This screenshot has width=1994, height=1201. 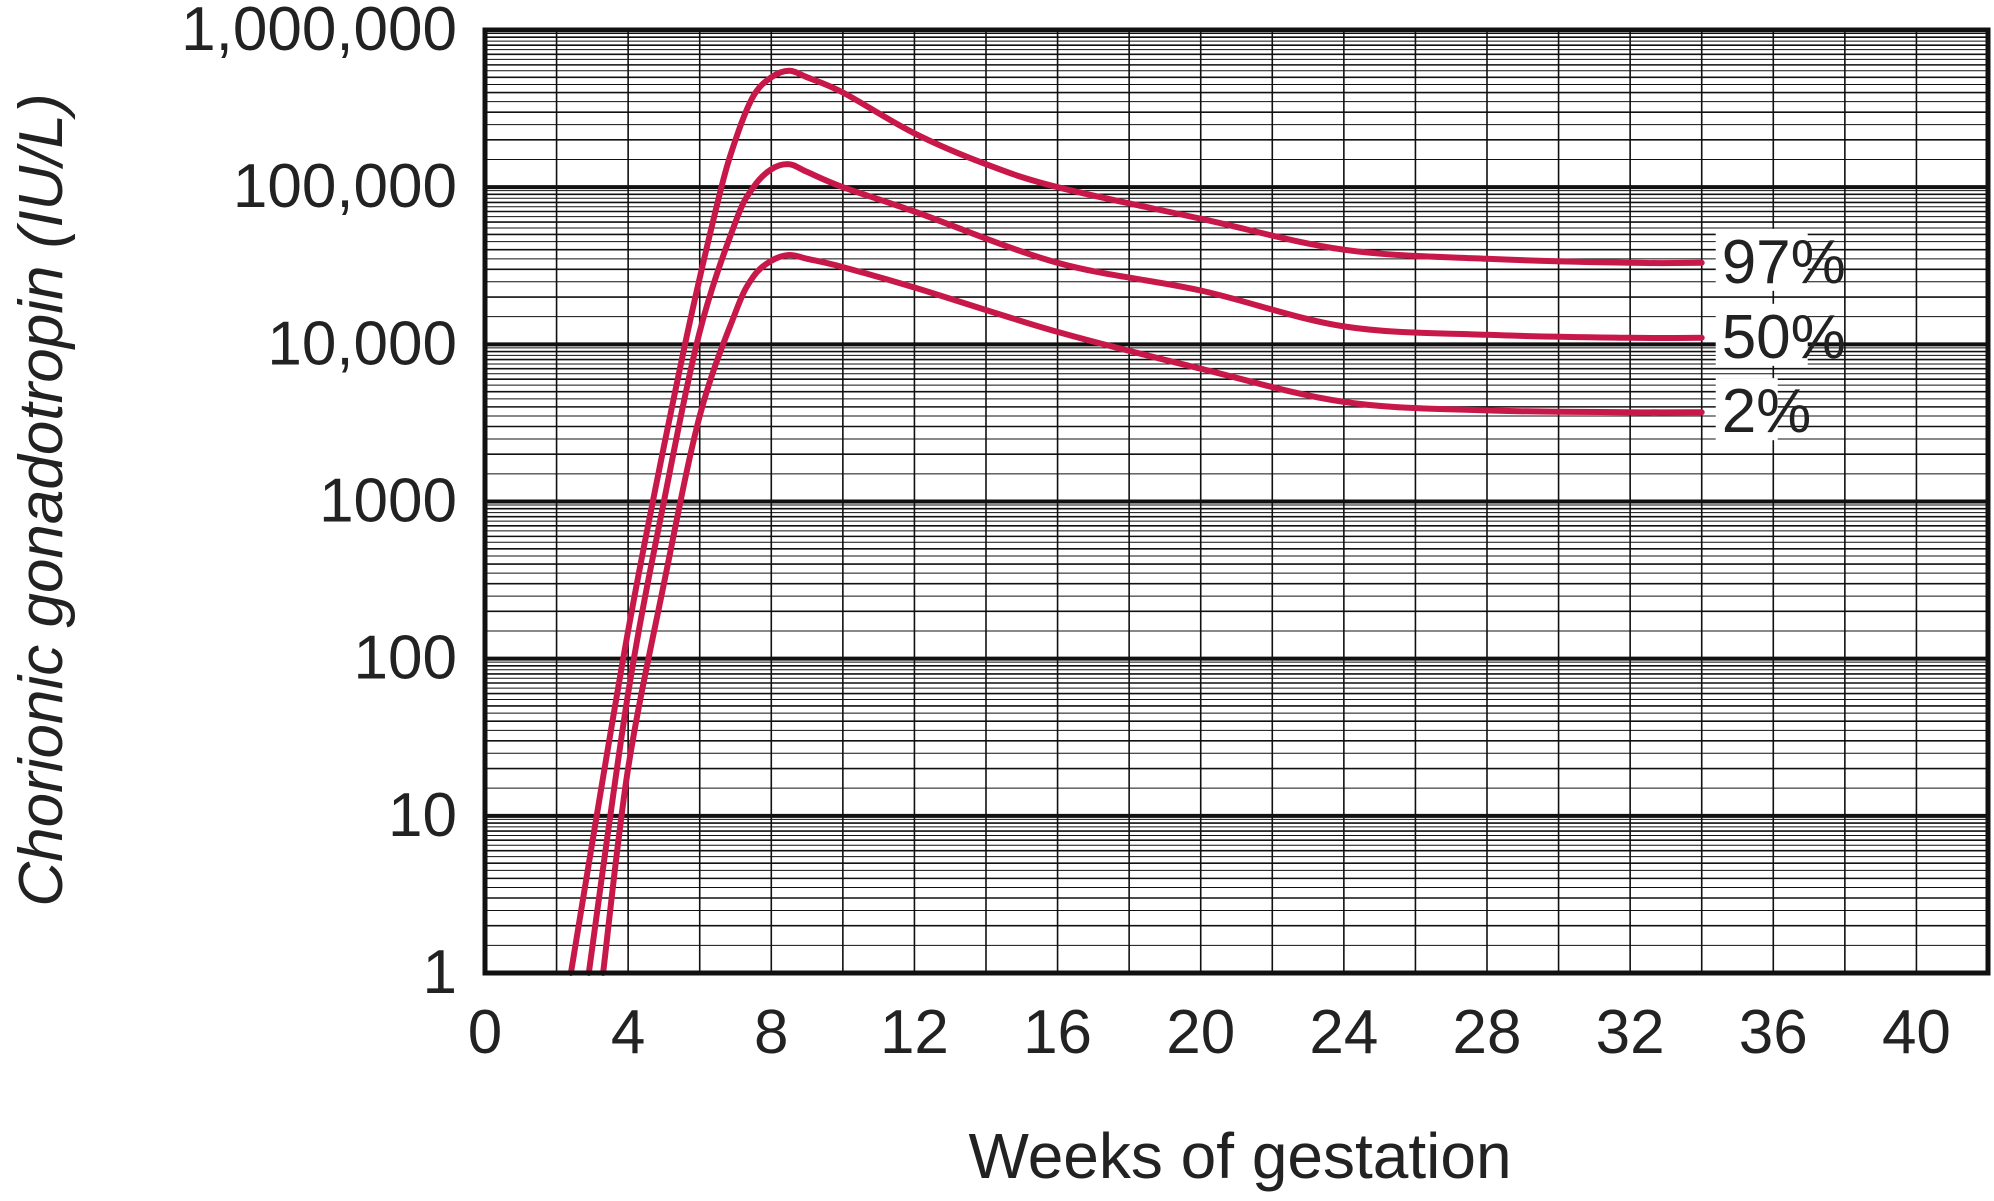 What do you see at coordinates (771, 1032) in the screenshot?
I see `x-tick-label: 8` at bounding box center [771, 1032].